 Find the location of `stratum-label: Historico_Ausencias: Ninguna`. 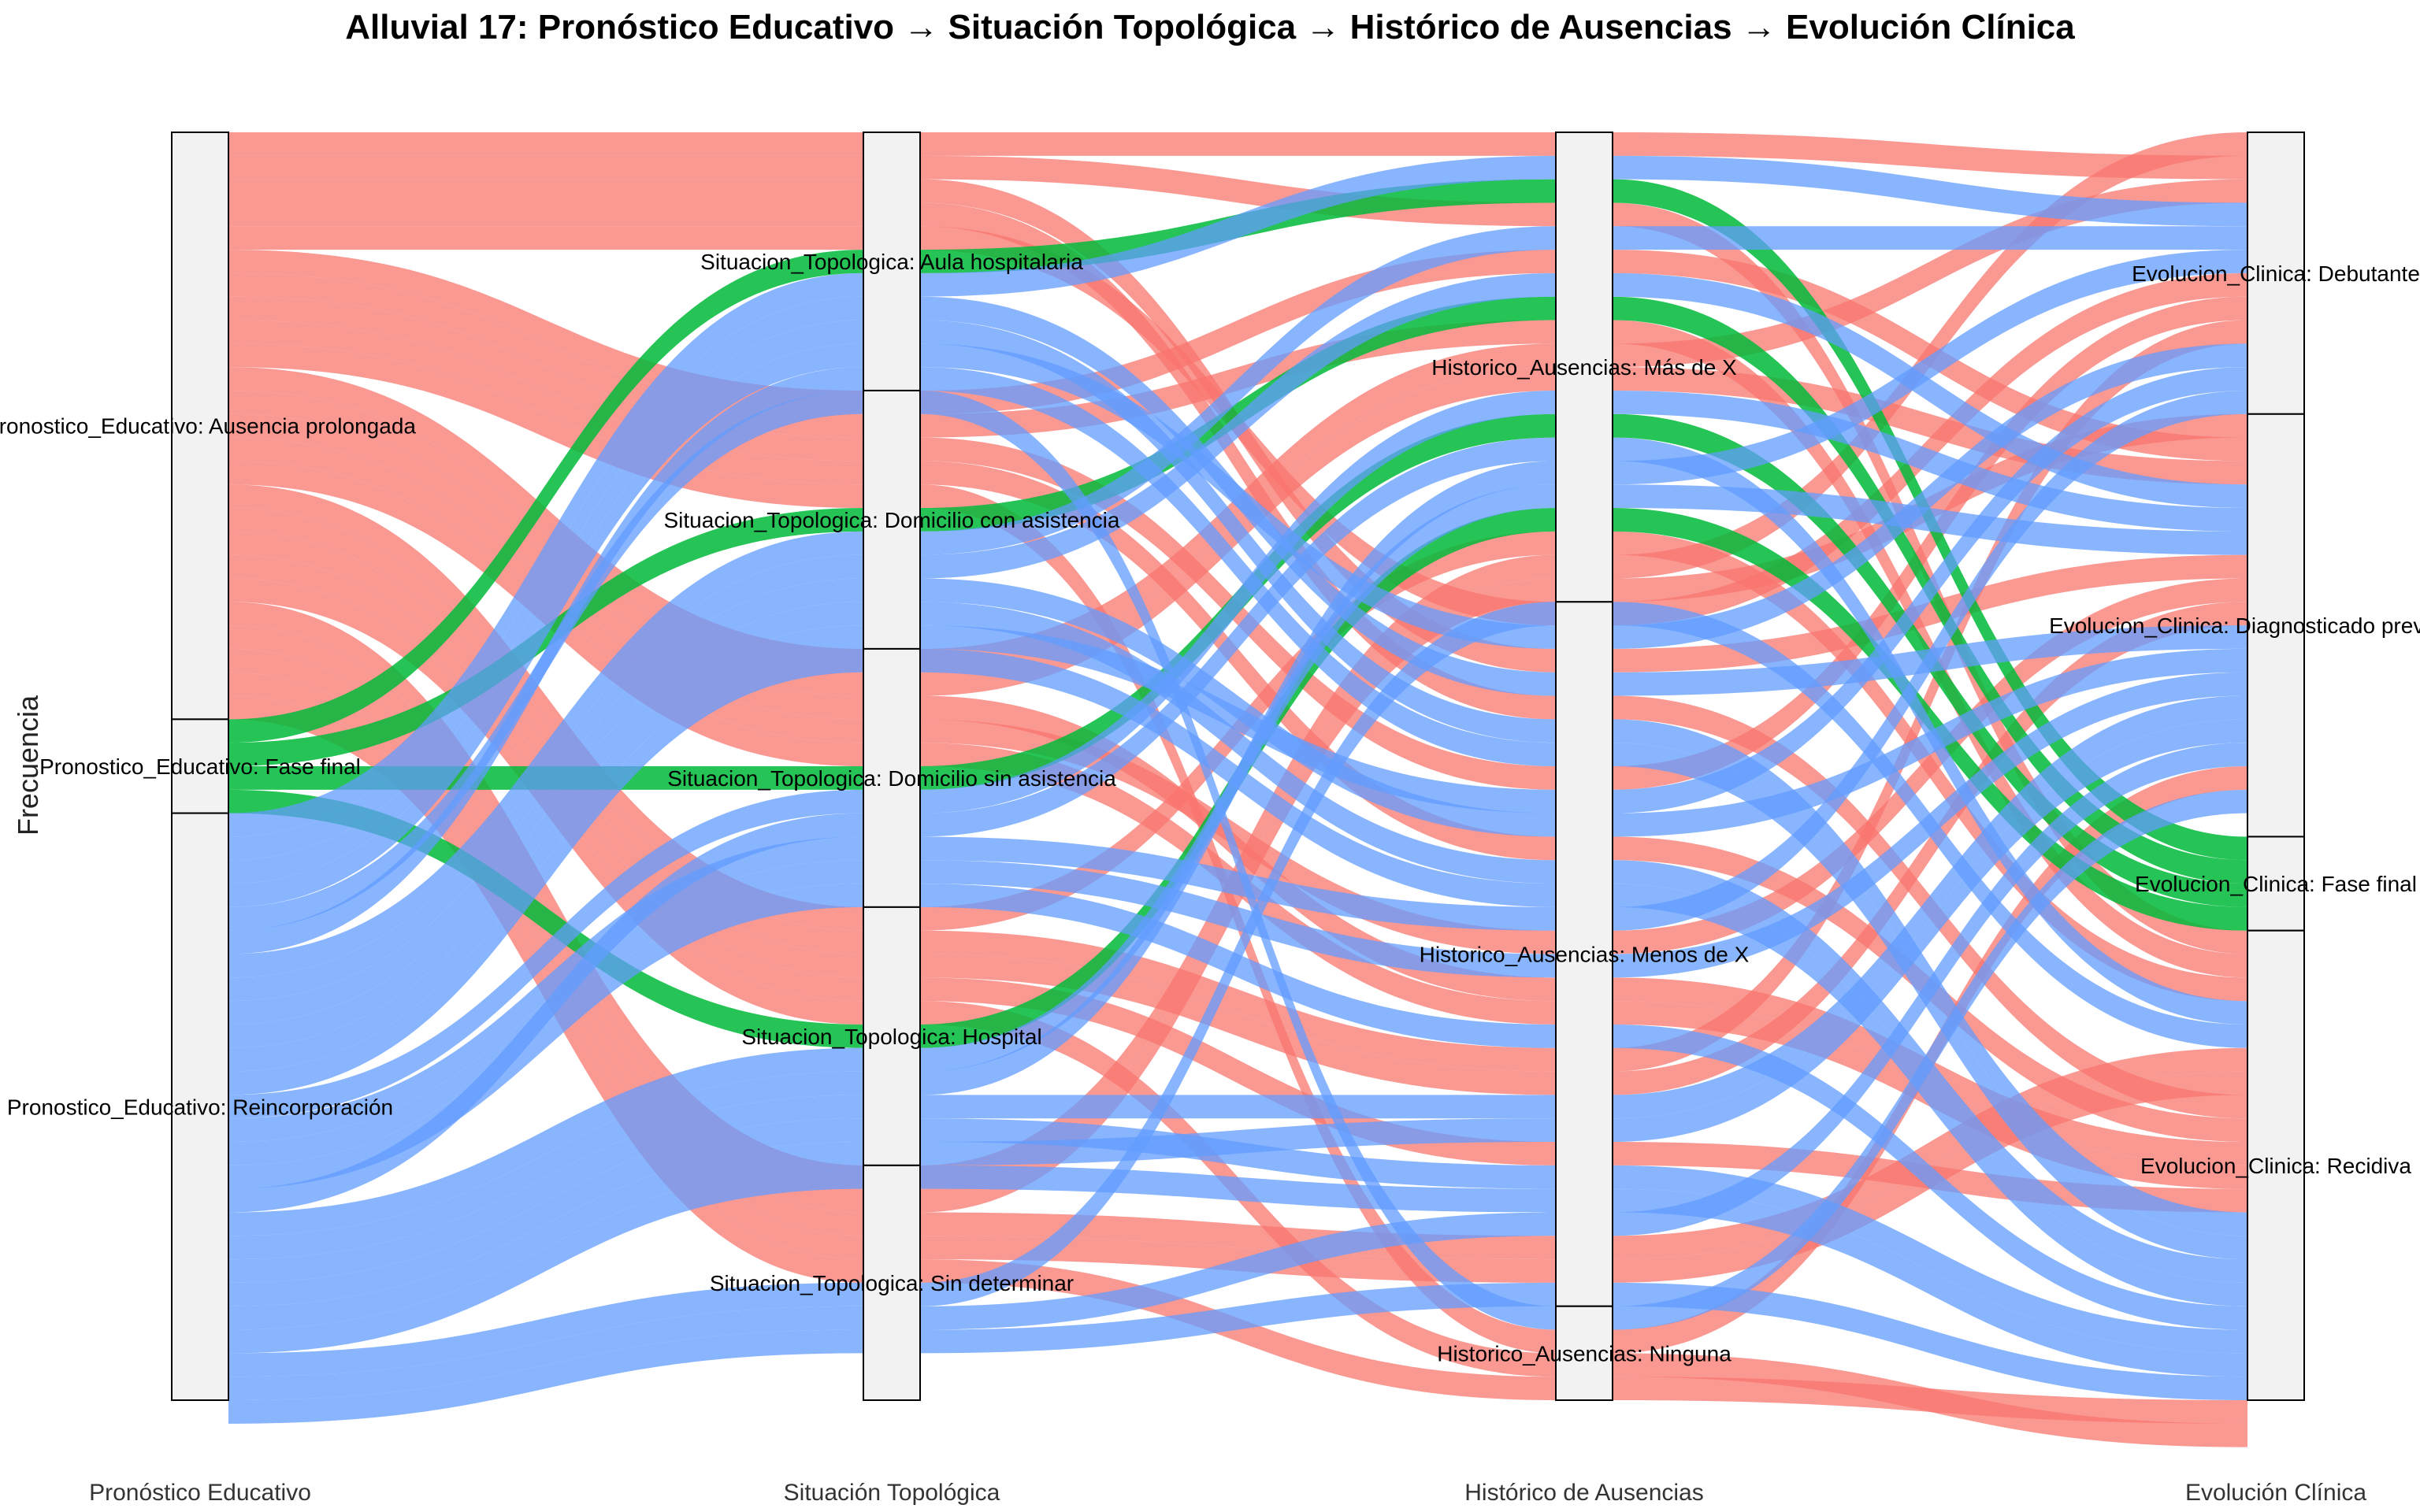

stratum-label: Historico_Ausencias: Ninguna is located at coordinates (1584, 1353).